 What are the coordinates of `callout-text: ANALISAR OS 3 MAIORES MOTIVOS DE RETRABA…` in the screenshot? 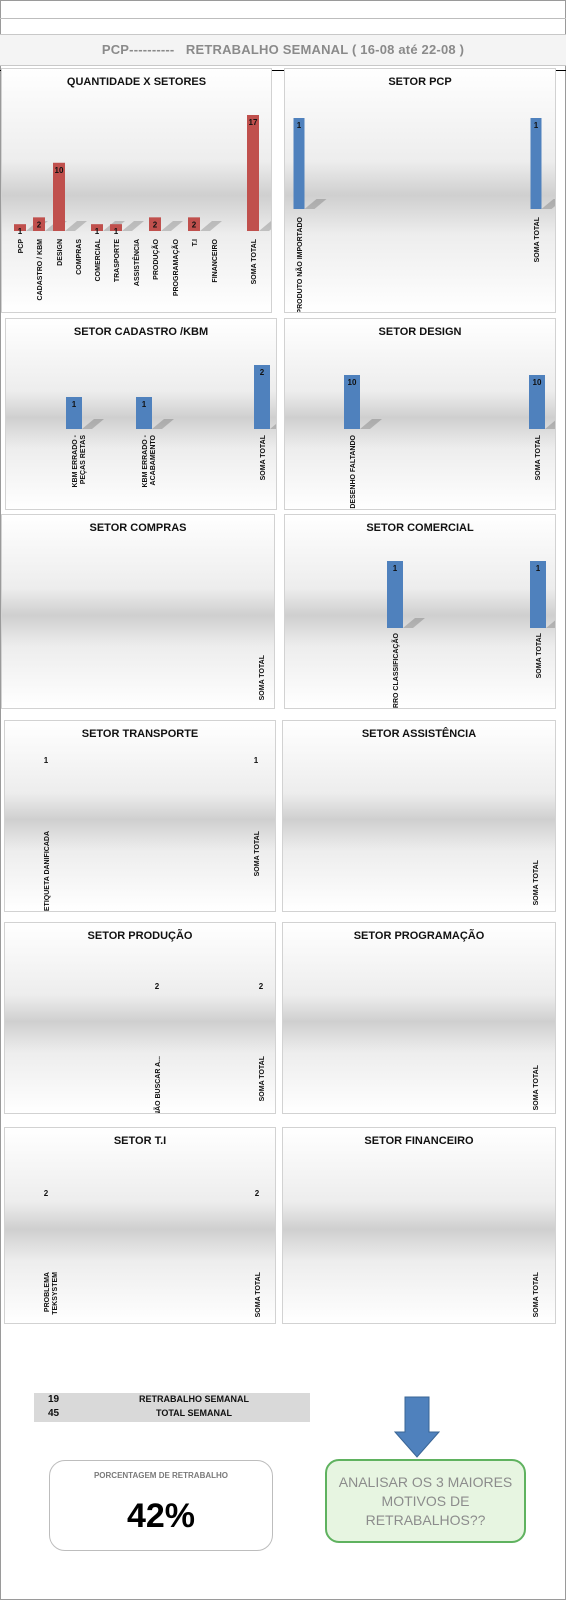 It's located at (425, 1500).